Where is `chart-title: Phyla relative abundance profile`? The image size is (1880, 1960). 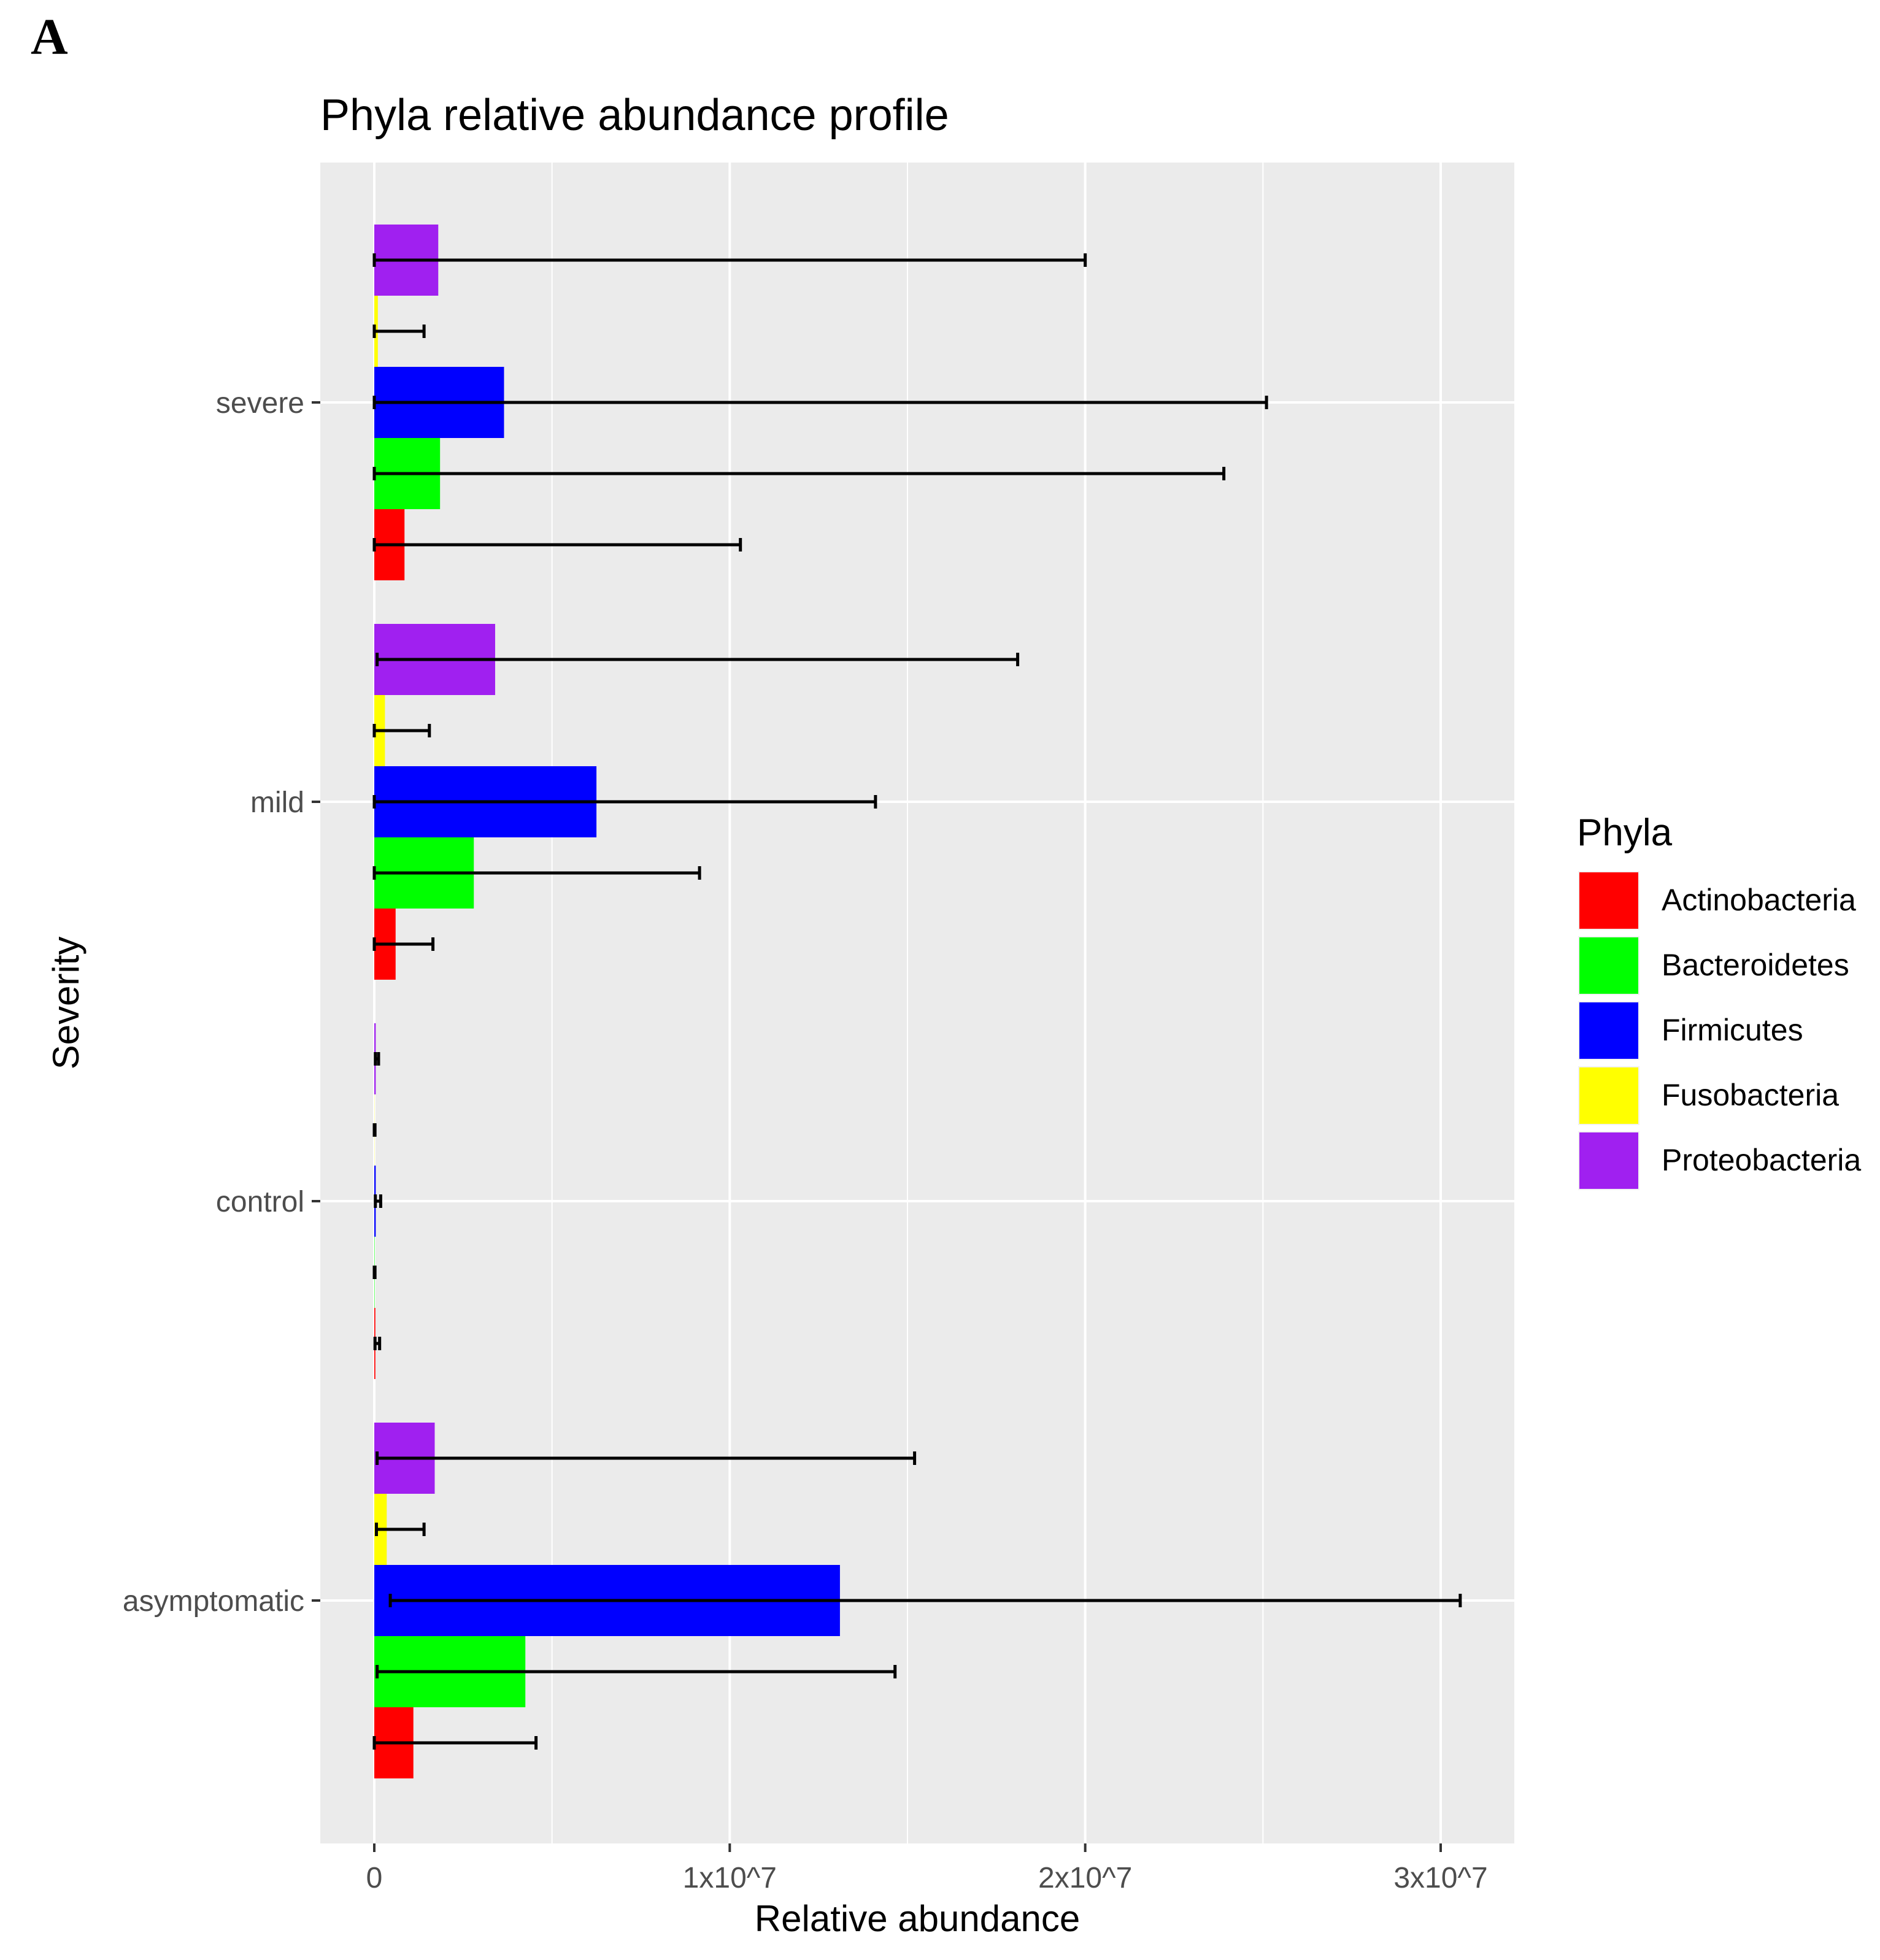
chart-title: Phyla relative abundance profile is located at coordinates (634, 115).